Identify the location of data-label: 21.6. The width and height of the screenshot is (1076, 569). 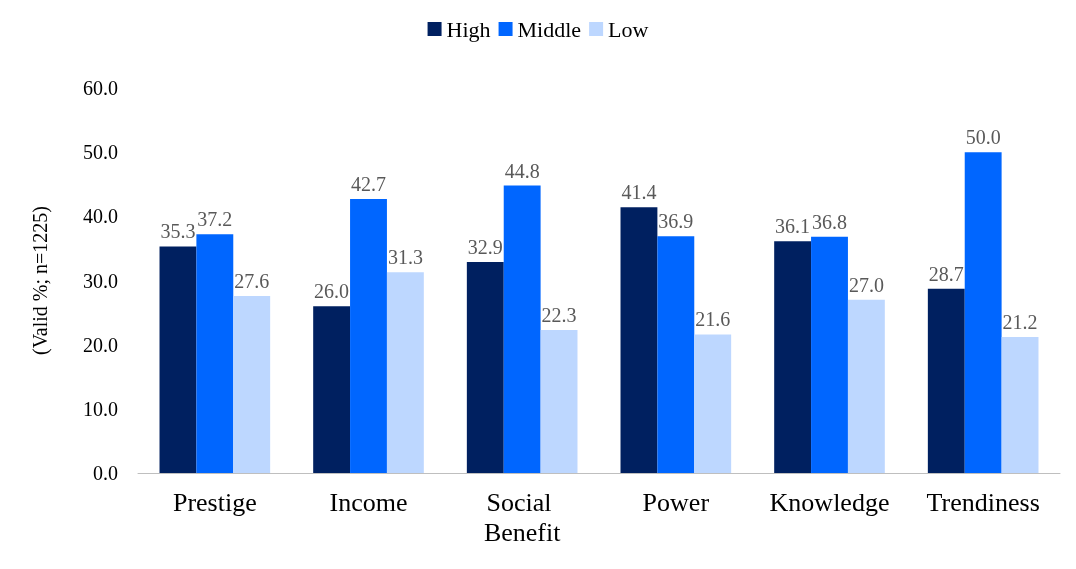
(713, 319).